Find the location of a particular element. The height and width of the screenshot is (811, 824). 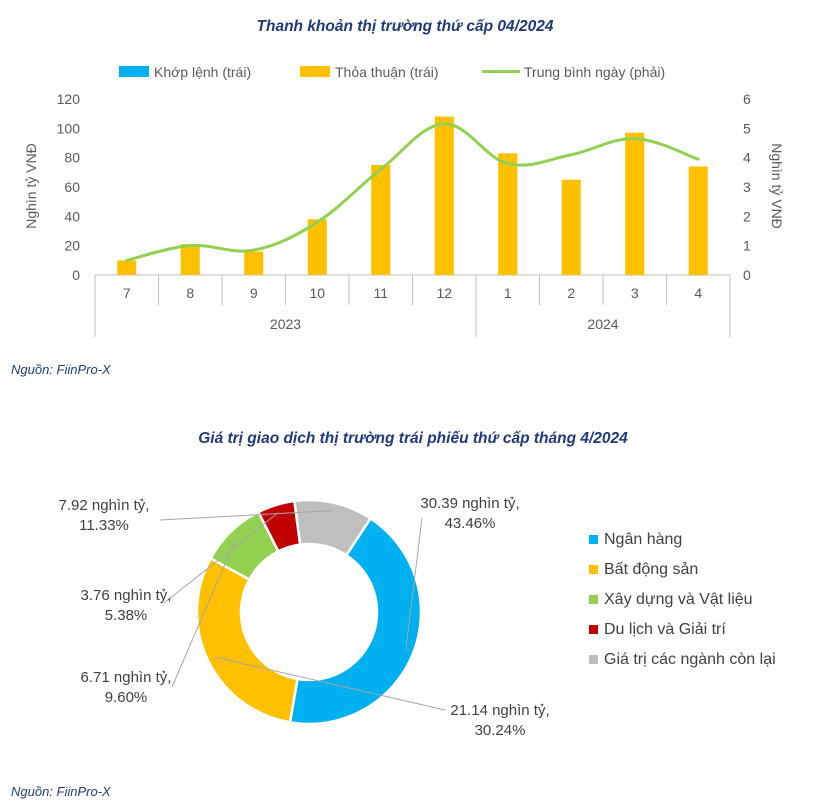

x-tick-label: 8 is located at coordinates (190, 293).